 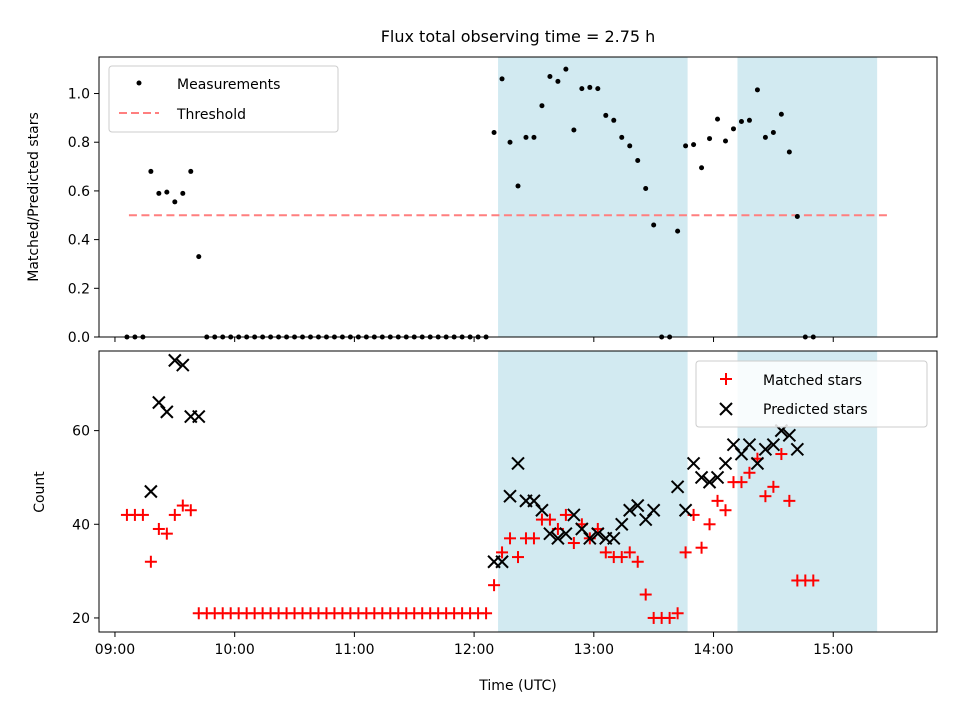 What do you see at coordinates (811, 394) in the screenshot?
I see `bottom-panel-legend-box` at bounding box center [811, 394].